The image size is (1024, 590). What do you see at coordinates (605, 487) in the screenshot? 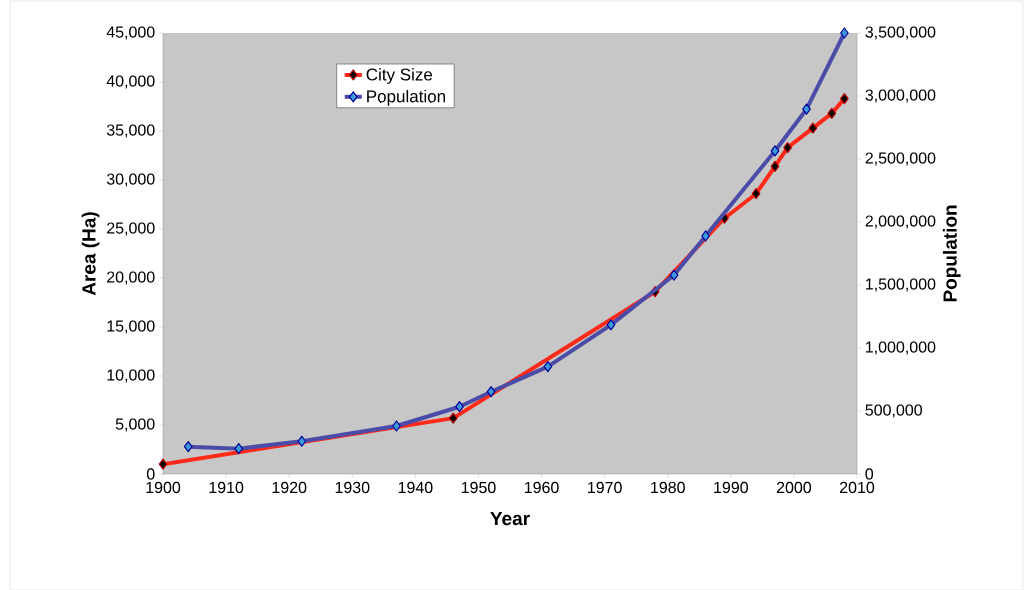
I see `x-tick-label: 1970` at bounding box center [605, 487].